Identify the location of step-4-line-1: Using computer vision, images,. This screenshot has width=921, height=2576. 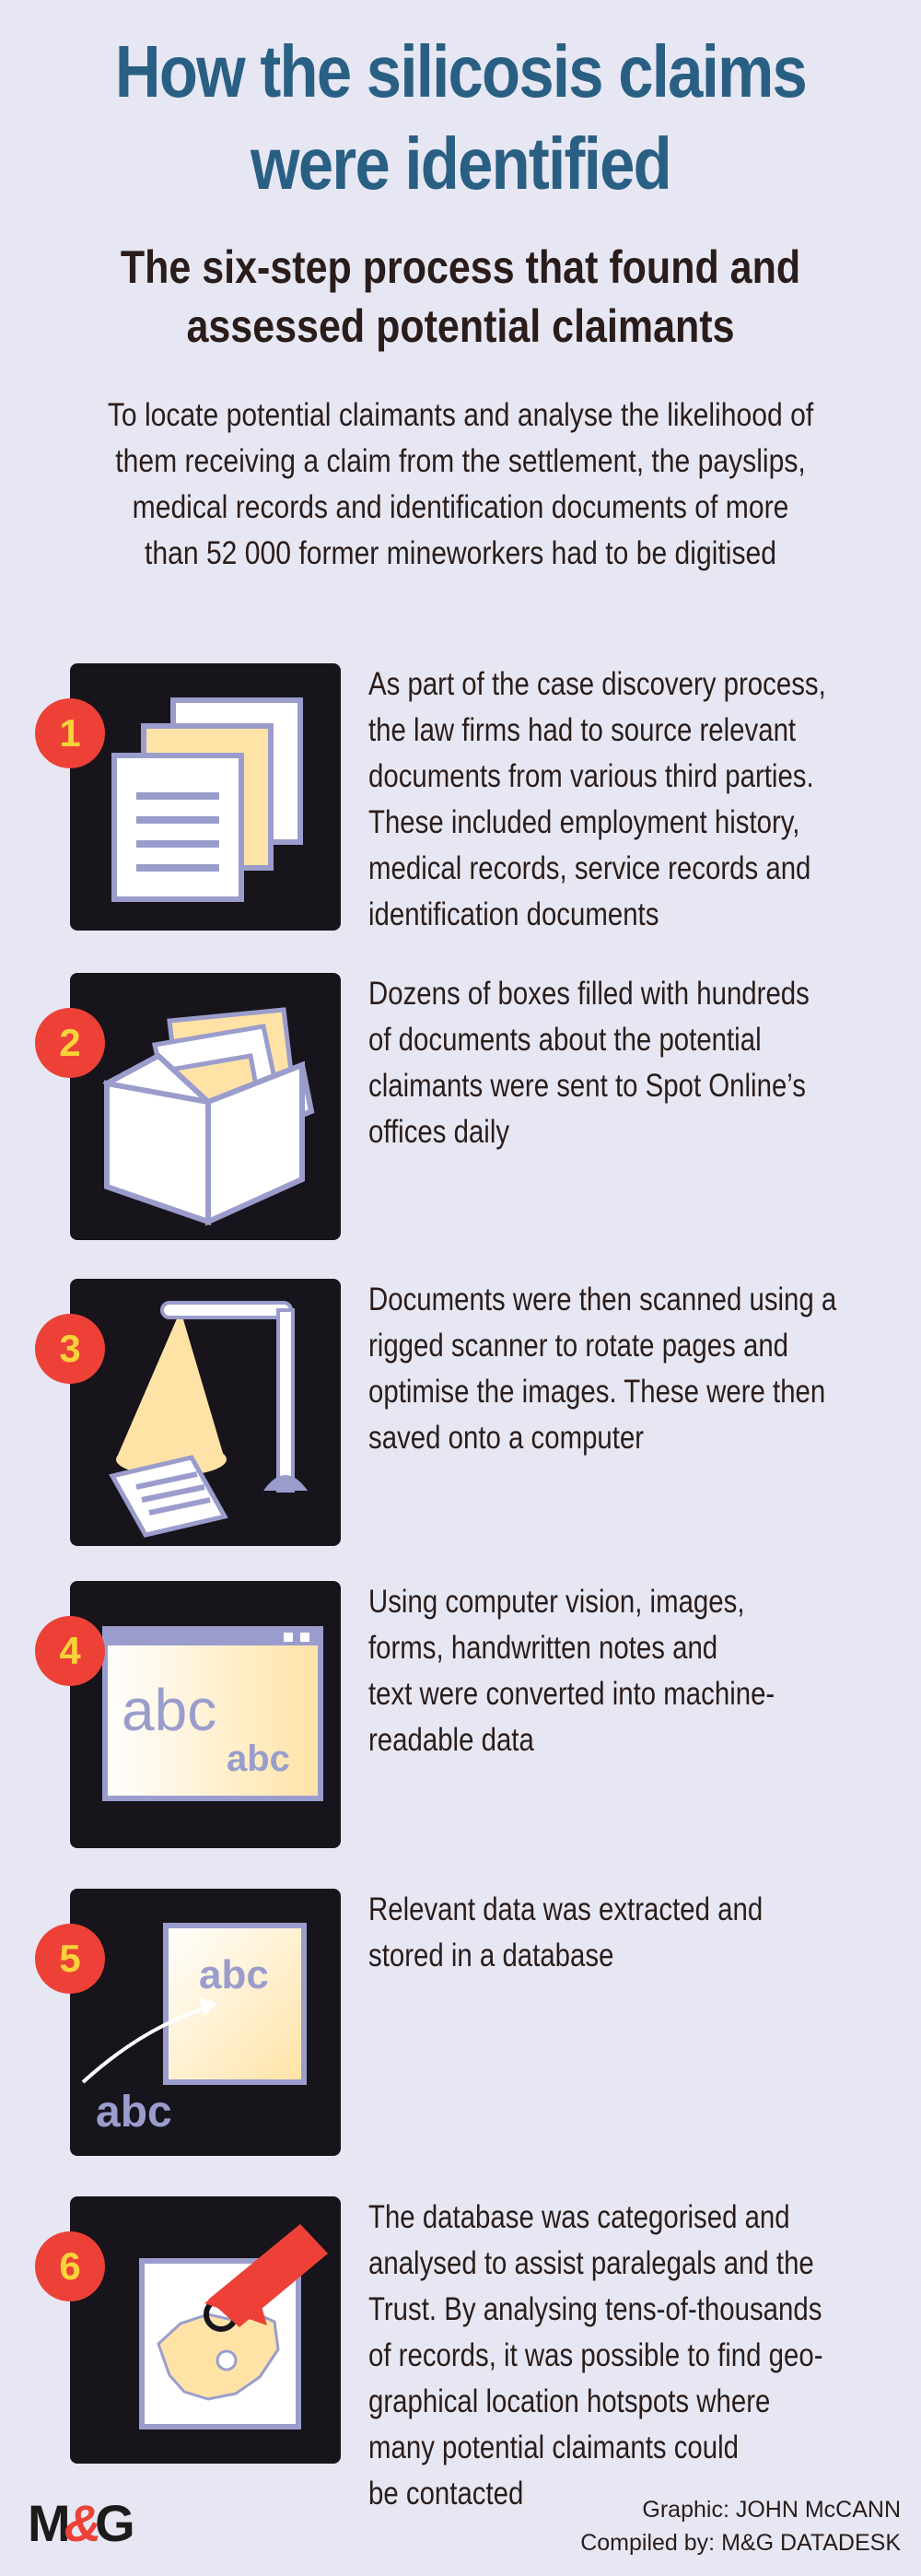
(557, 1602).